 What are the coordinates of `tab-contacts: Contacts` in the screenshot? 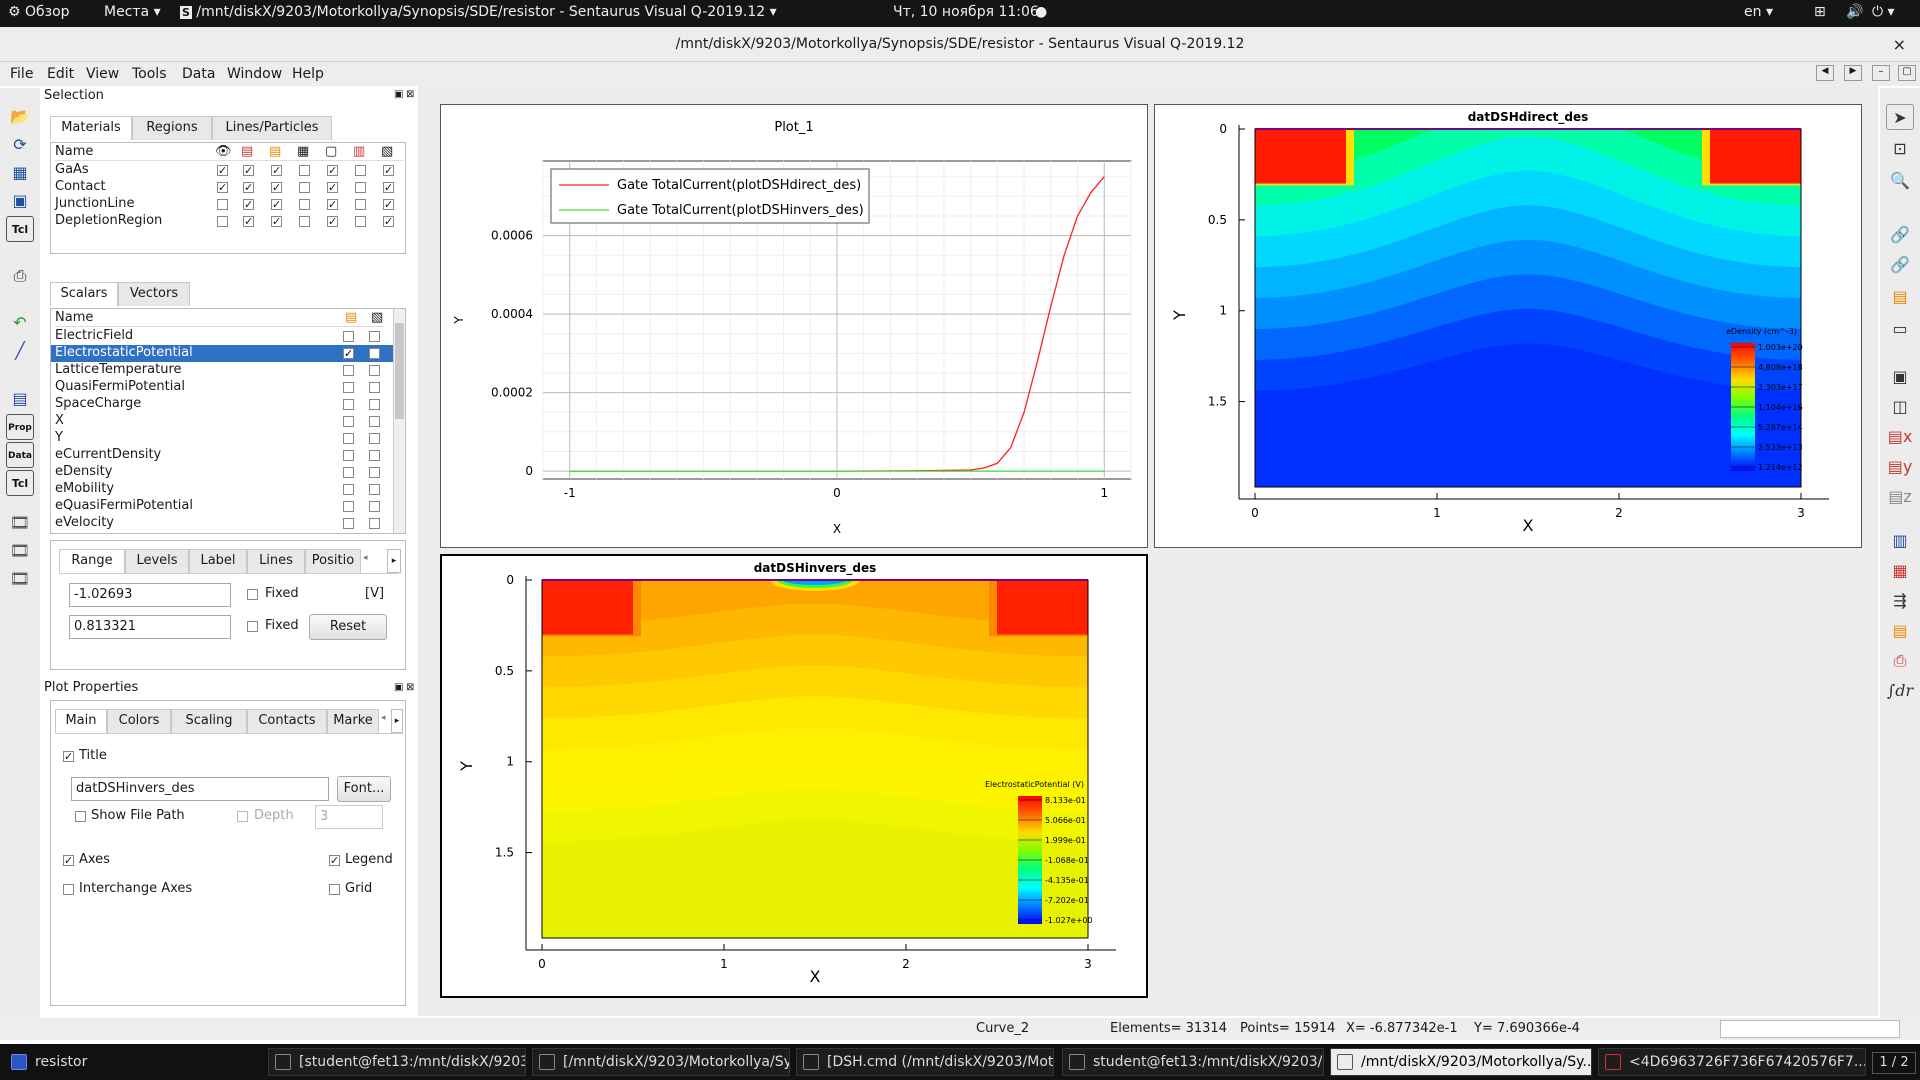 It's located at (287, 721).